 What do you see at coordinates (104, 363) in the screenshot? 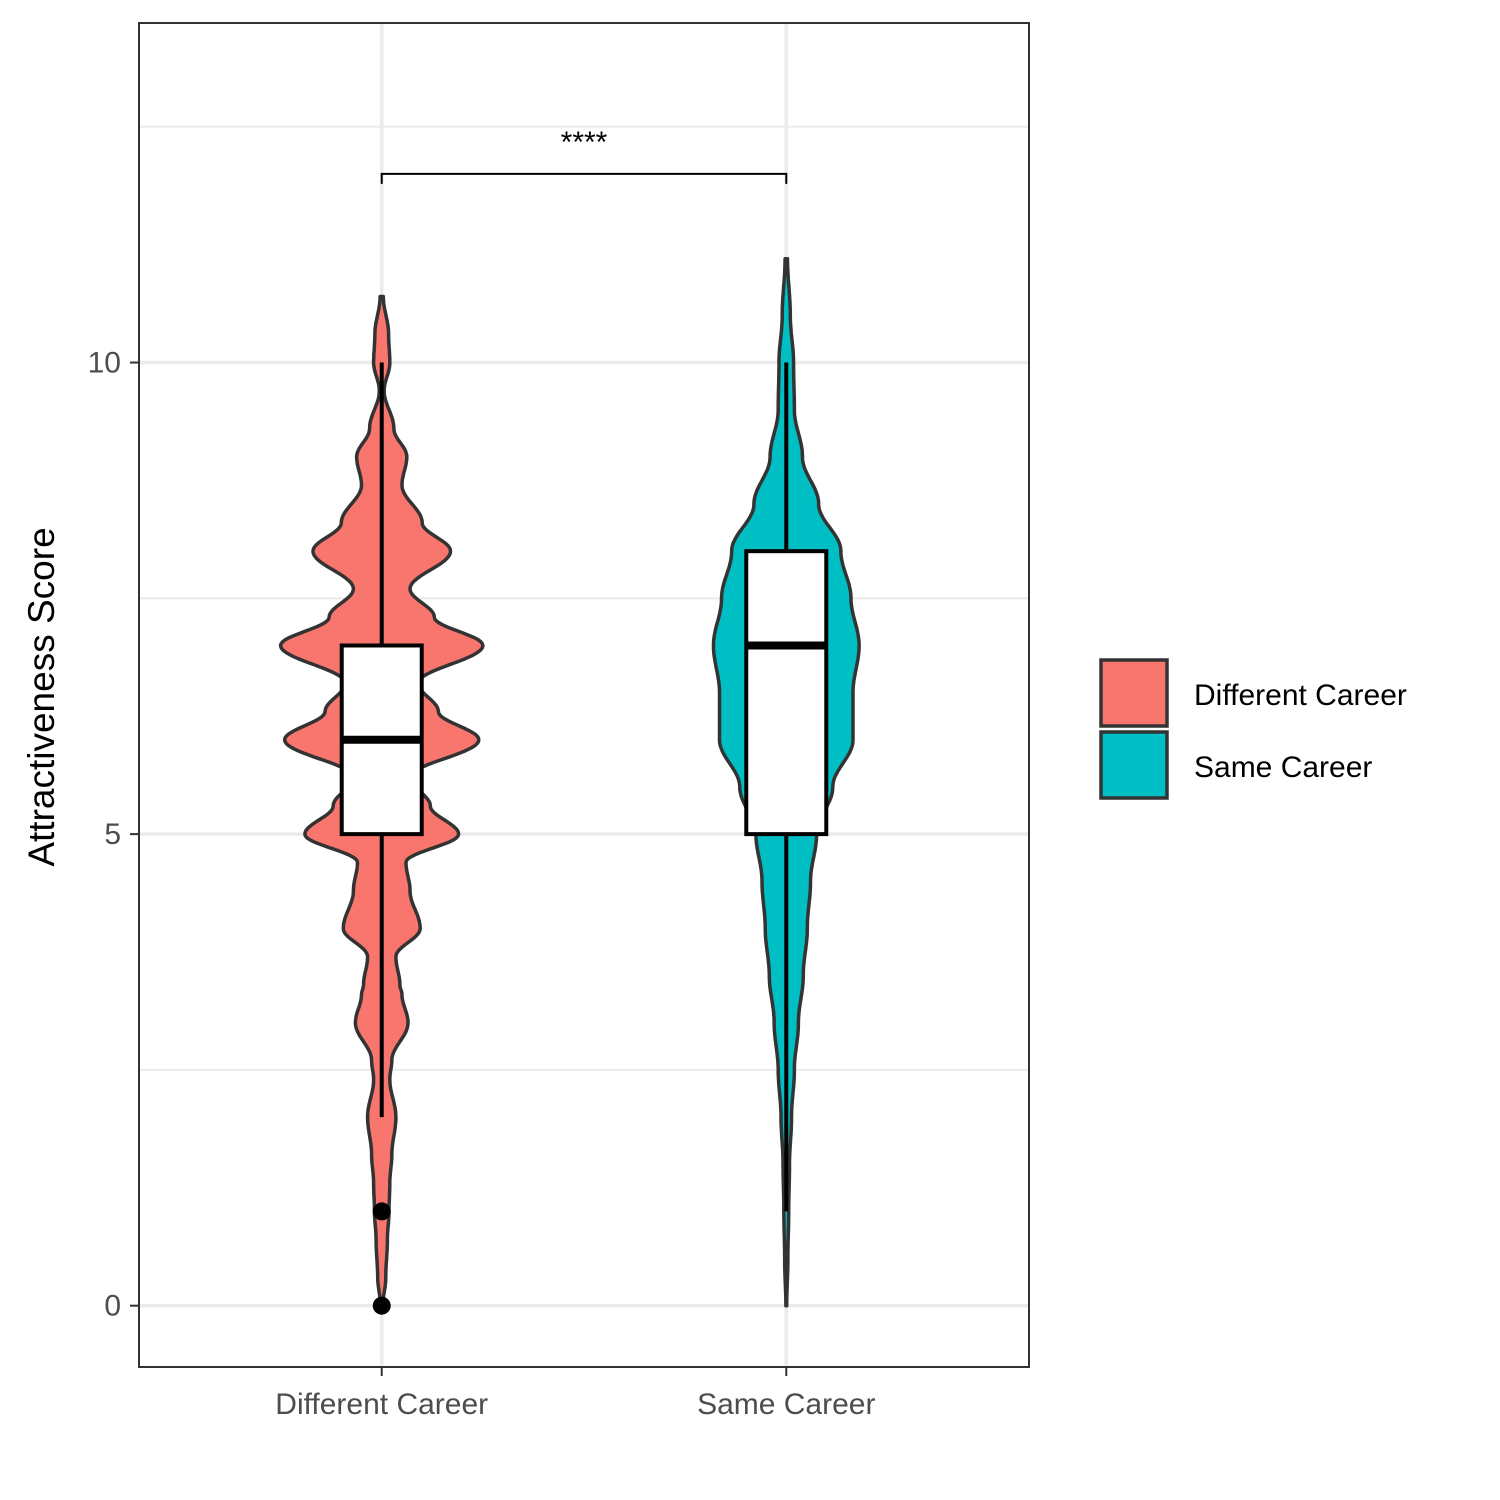
I see `y-tick-label: 10` at bounding box center [104, 363].